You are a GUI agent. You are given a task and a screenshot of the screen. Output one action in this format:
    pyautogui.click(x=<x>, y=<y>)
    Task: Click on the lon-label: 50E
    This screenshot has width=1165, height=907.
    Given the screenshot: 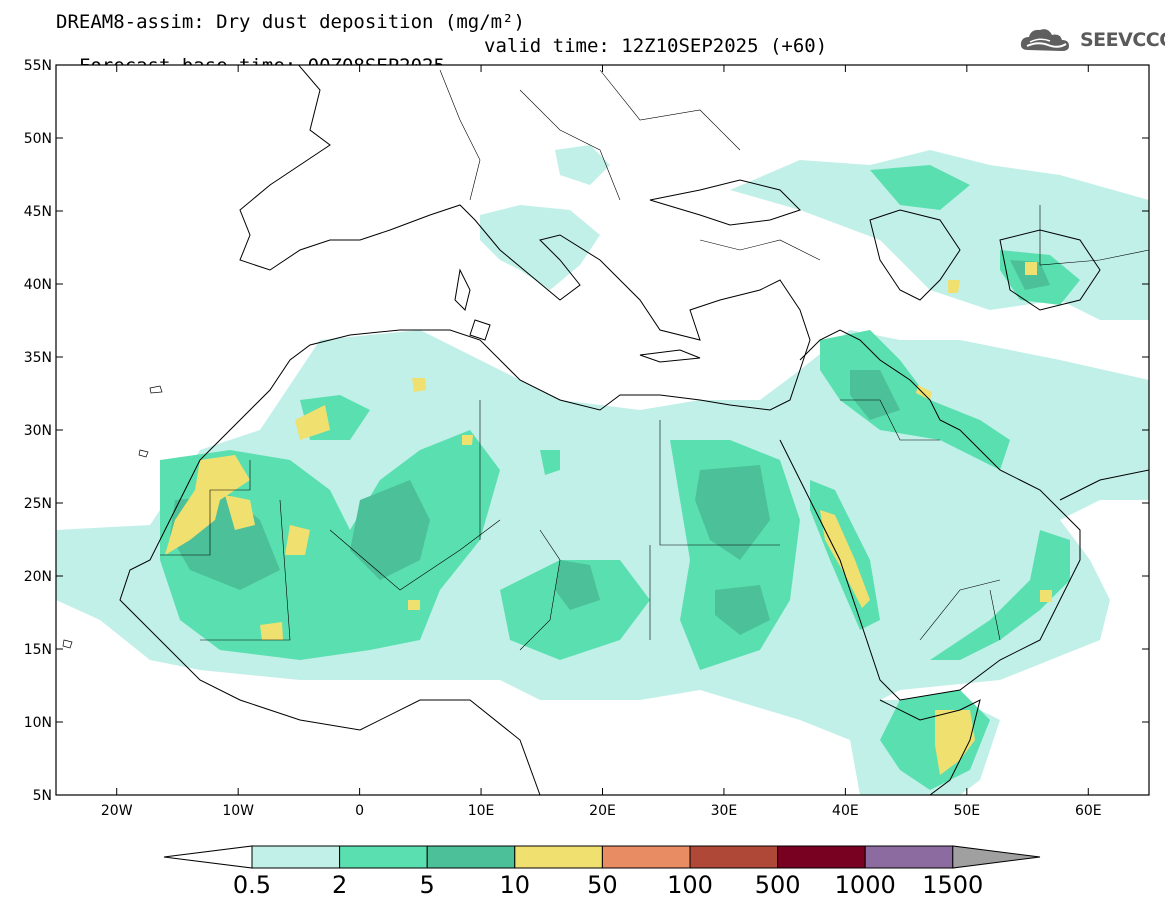 What is the action you would take?
    pyautogui.click(x=966, y=811)
    